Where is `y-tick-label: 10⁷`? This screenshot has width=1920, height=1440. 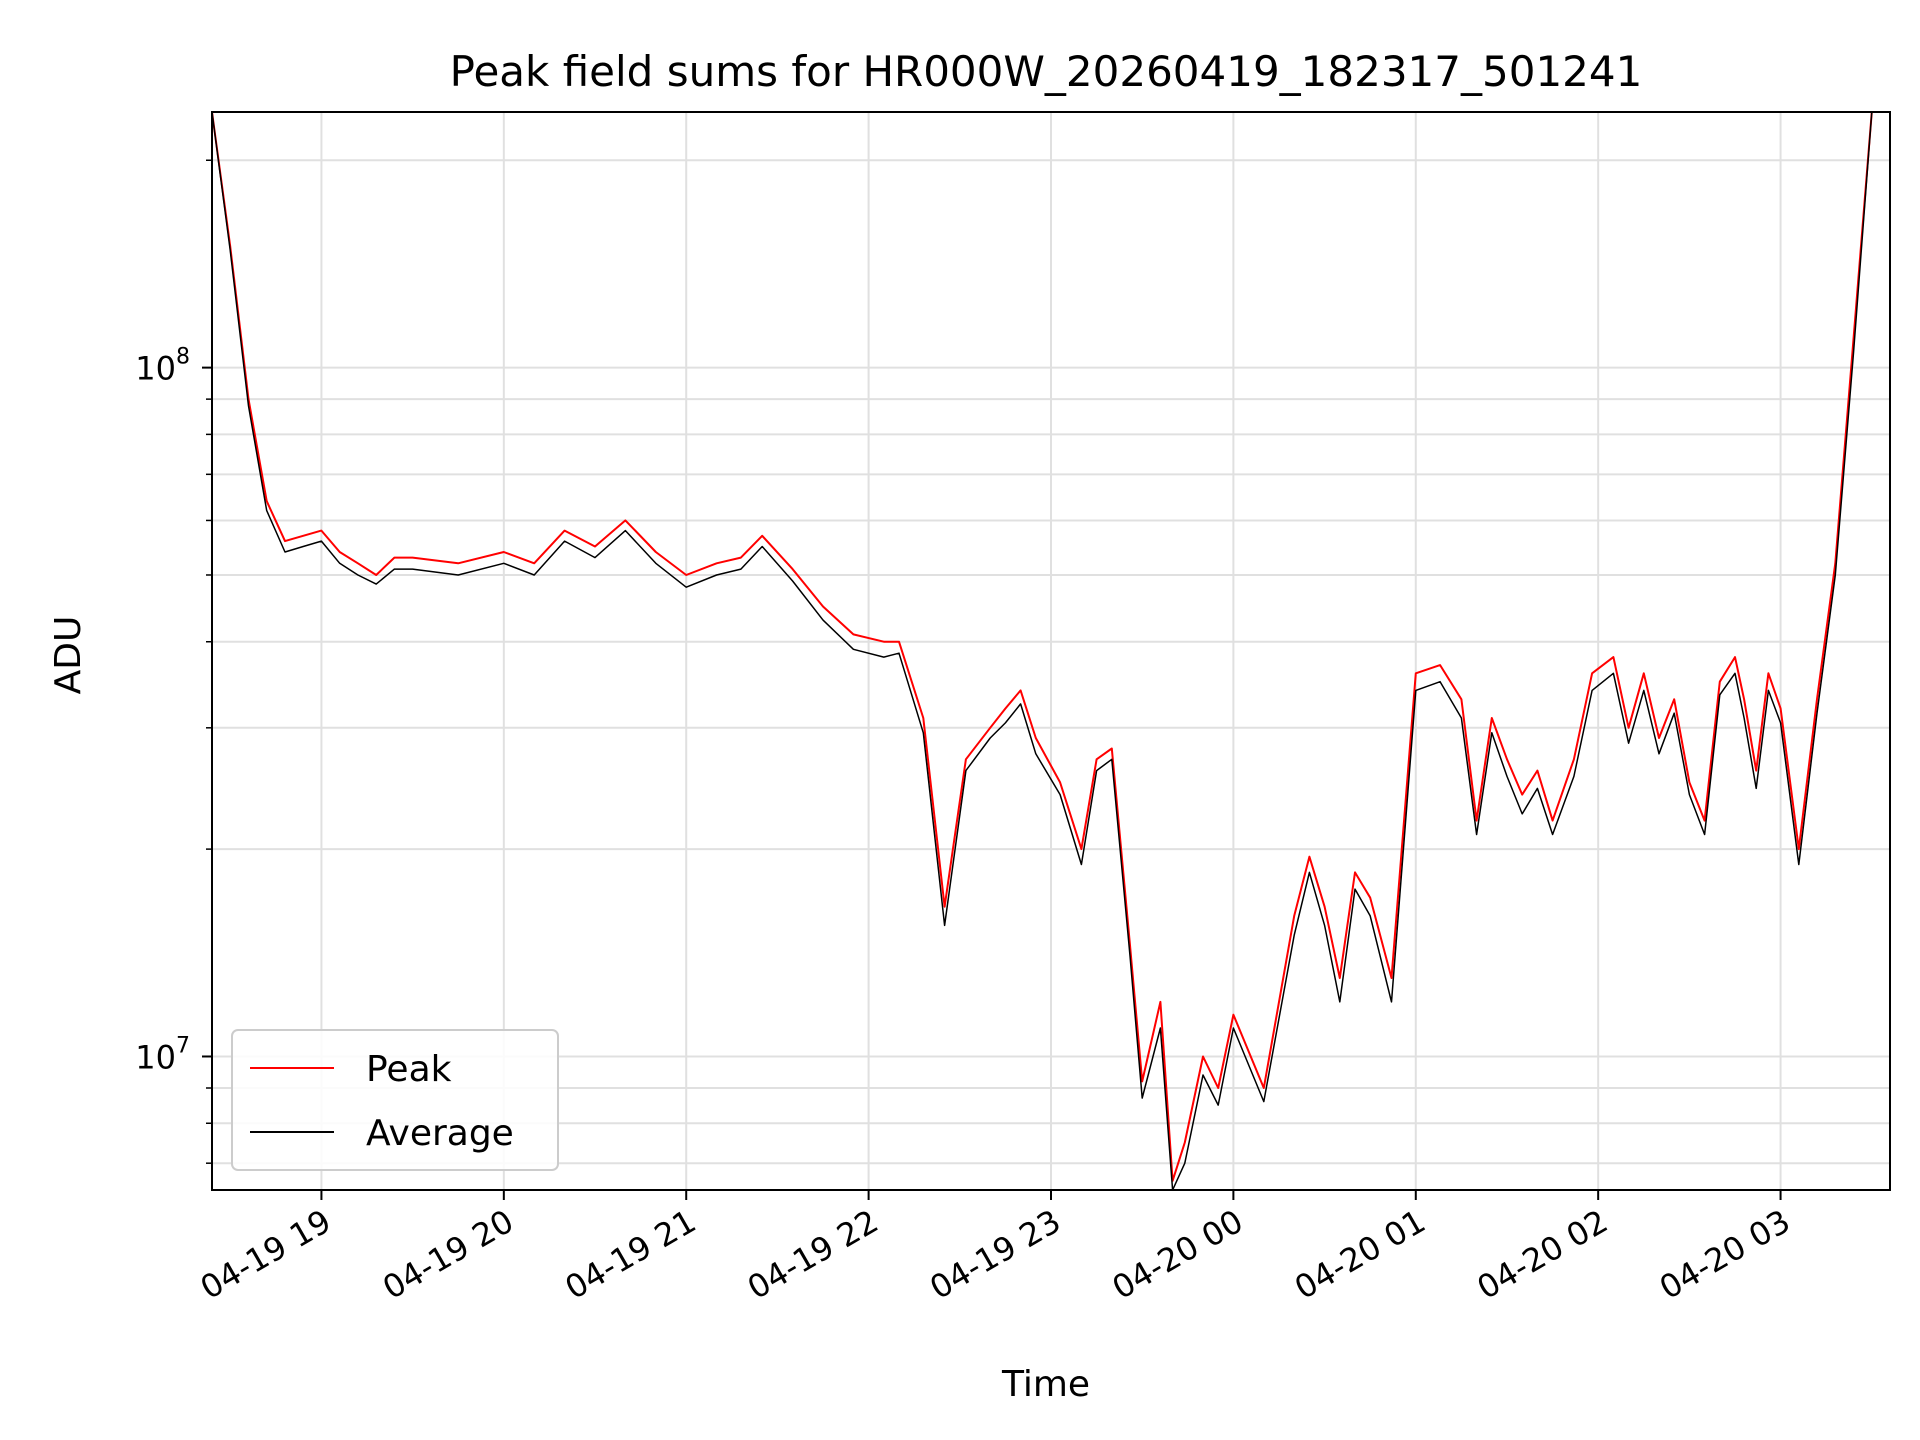 y-tick-label: 10⁷ is located at coordinates (162, 1054).